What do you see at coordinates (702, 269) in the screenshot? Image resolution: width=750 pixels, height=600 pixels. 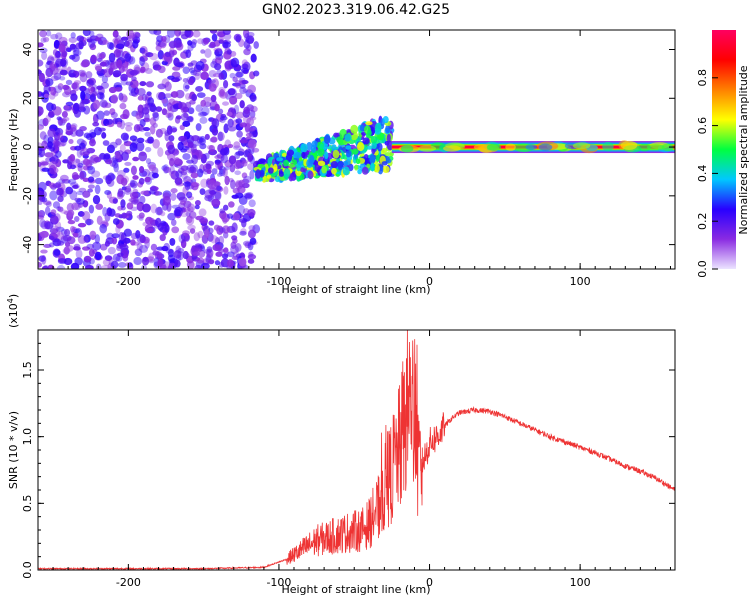 I see `colorbar-tick-label: 0.0` at bounding box center [702, 269].